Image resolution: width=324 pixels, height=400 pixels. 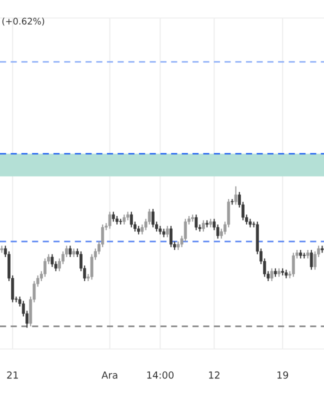 What do you see at coordinates (282, 375) in the screenshot?
I see `x-tick-label: 19` at bounding box center [282, 375].